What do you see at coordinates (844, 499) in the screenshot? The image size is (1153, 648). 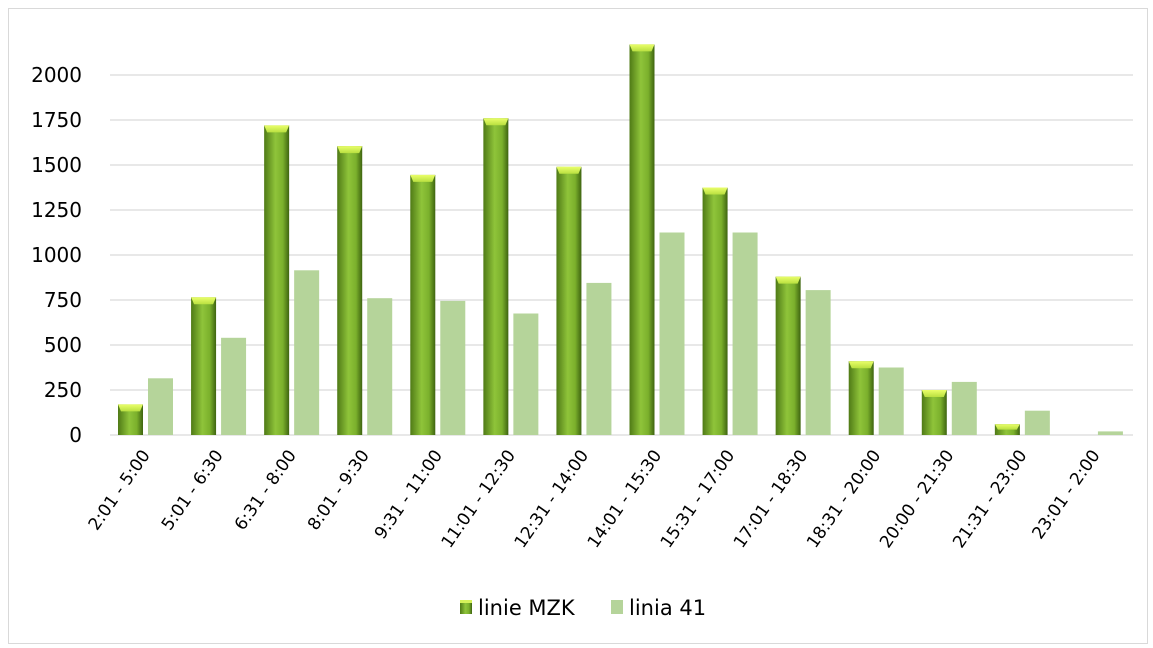 I see `x-tick-label: 18:31 - 20:00` at bounding box center [844, 499].